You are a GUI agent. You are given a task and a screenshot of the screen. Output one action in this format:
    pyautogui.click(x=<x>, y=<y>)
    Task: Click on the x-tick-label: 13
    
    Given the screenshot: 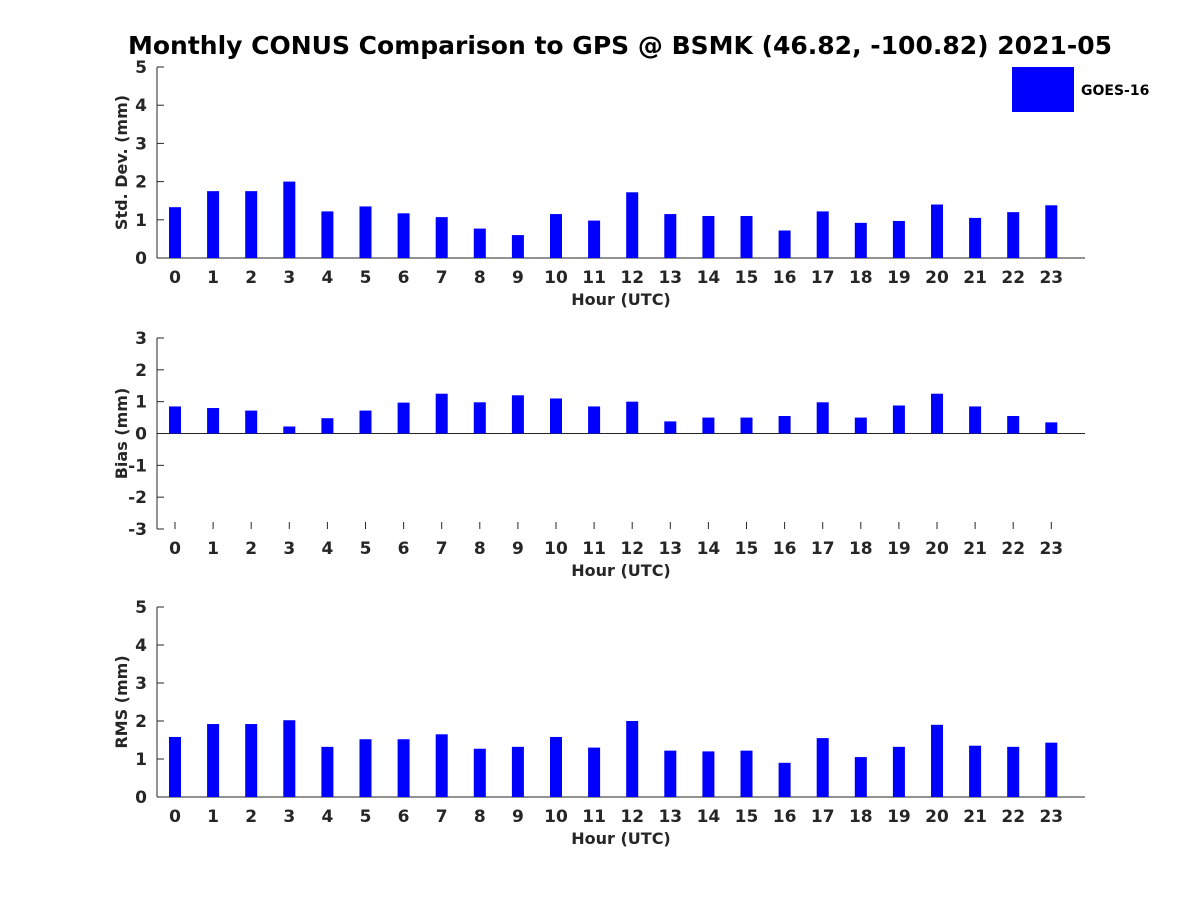 What is the action you would take?
    pyautogui.click(x=670, y=278)
    